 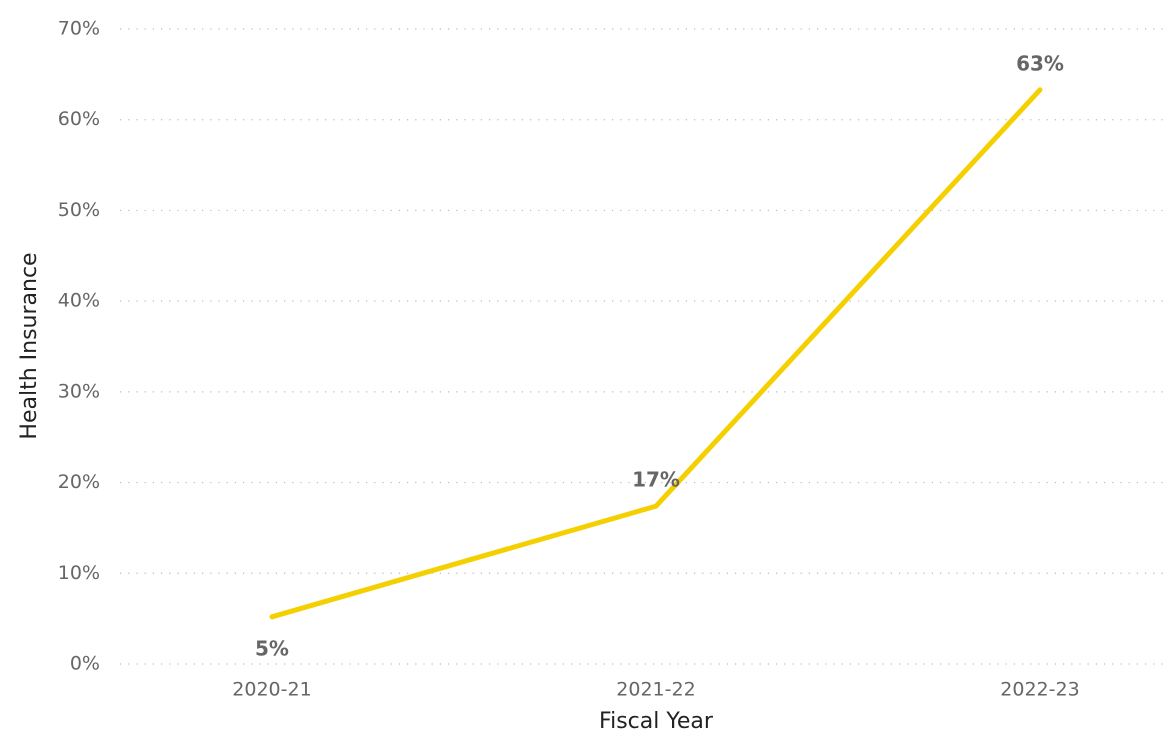 What do you see at coordinates (79, 29) in the screenshot?
I see `y-tick-label: 70%` at bounding box center [79, 29].